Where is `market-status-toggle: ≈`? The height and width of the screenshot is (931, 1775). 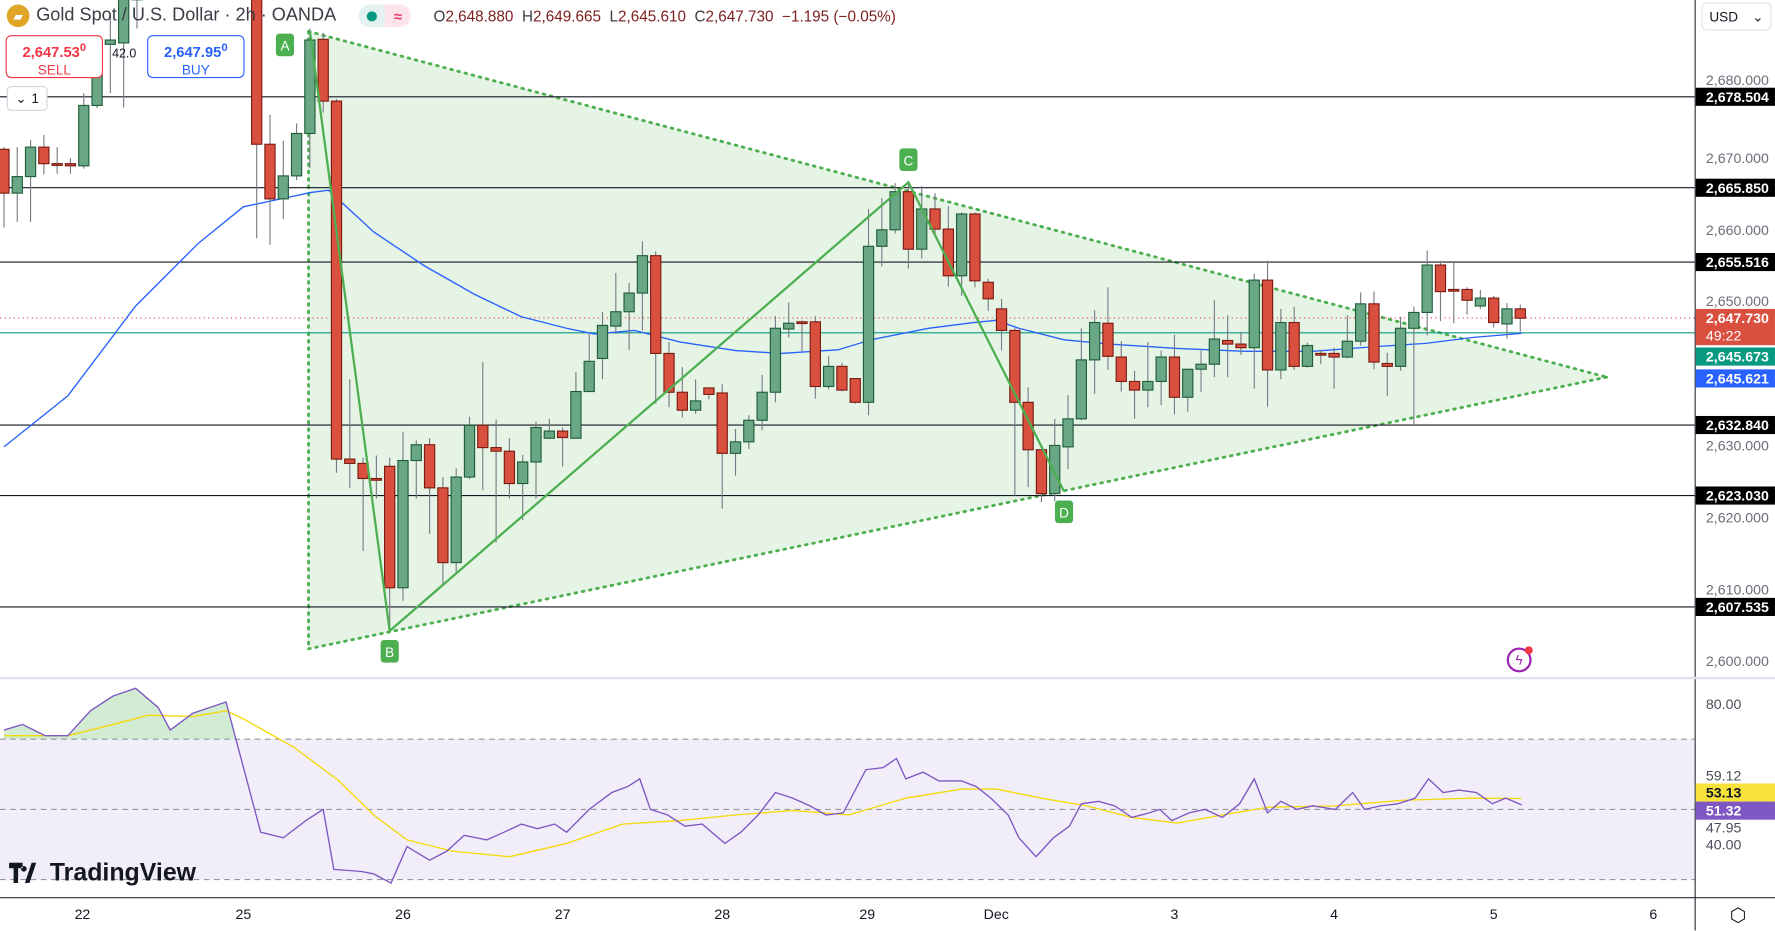
market-status-toggle: ≈ is located at coordinates (384, 16).